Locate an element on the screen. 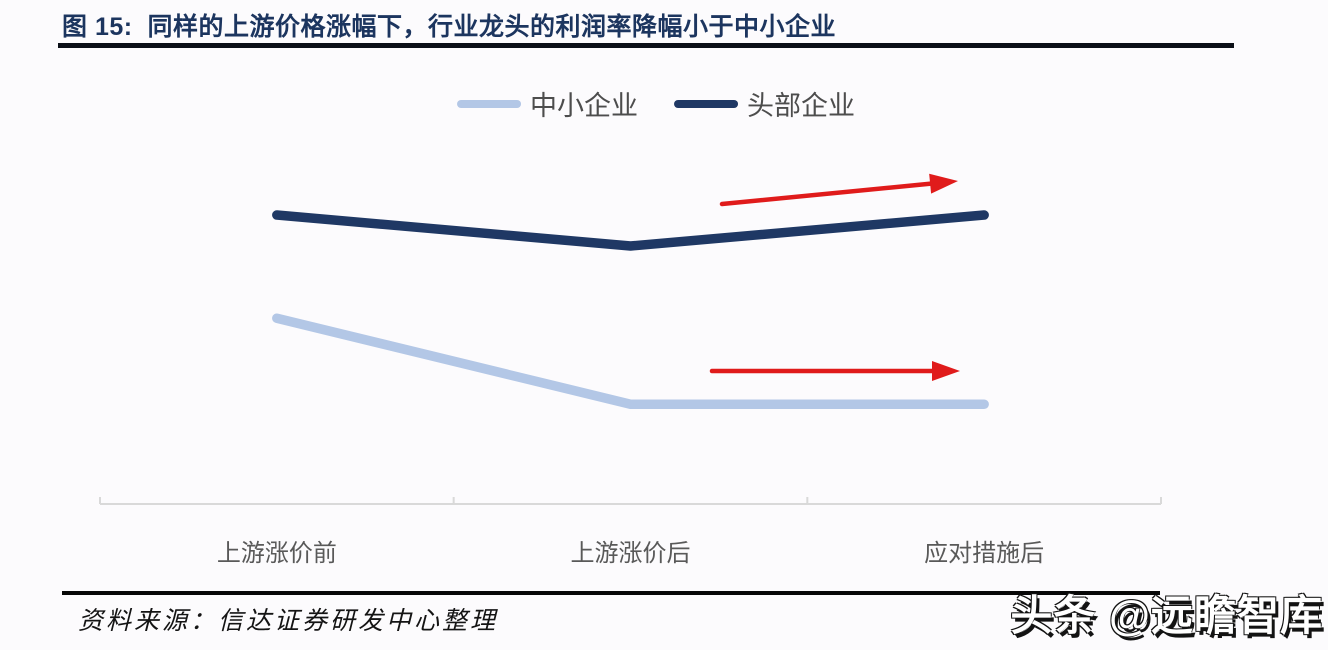  legend-item-leader: 头部企业 is located at coordinates (764, 103).